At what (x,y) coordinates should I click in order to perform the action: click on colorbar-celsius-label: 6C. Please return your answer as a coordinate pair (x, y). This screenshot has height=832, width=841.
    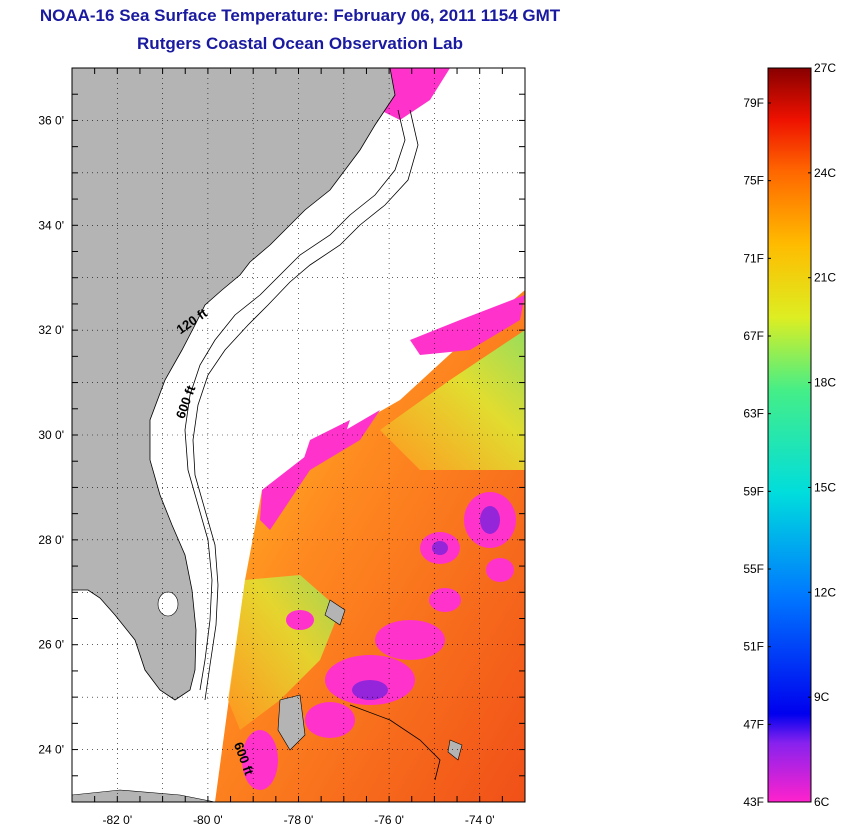
    Looking at the image, I should click on (822, 802).